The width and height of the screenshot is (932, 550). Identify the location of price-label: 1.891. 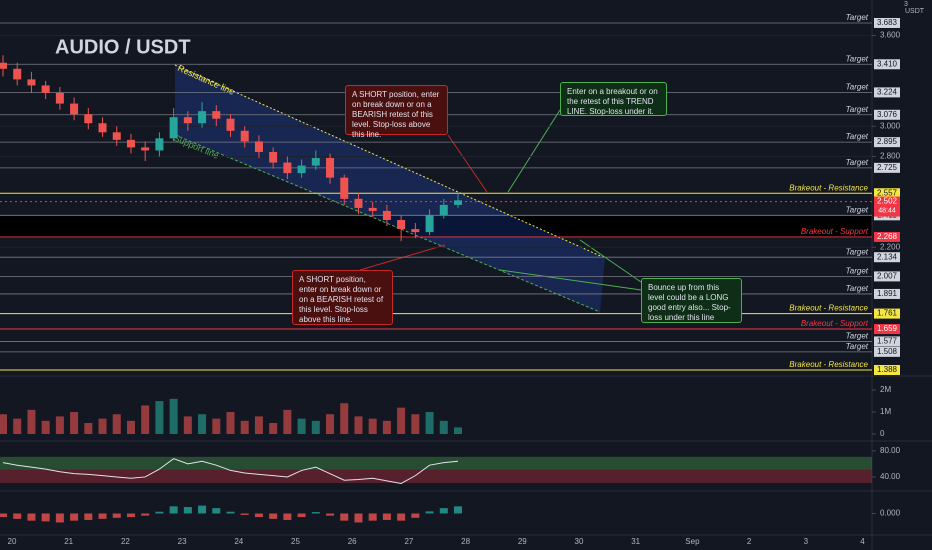
(887, 293).